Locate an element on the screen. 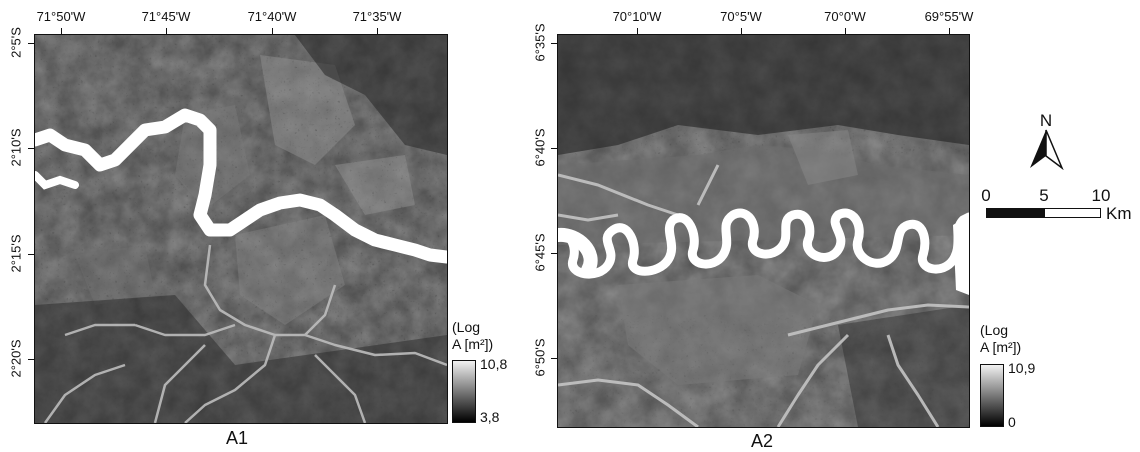 This screenshot has width=1140, height=452. a1-legend-title-line2: A [m²]) is located at coordinates (473, 344).